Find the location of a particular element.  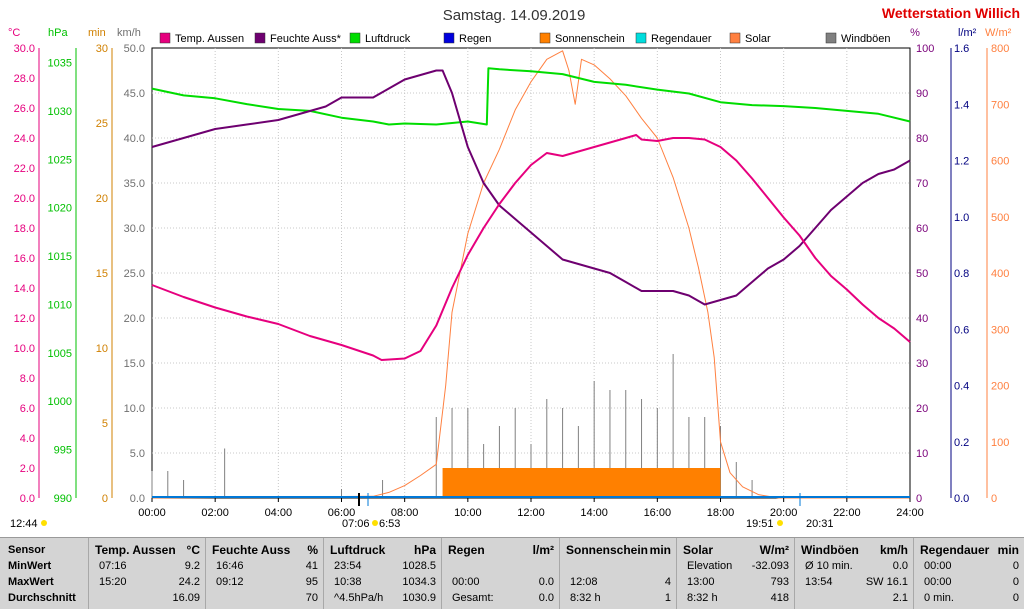

pressure-tick-label: 1010 is located at coordinates (60, 305).